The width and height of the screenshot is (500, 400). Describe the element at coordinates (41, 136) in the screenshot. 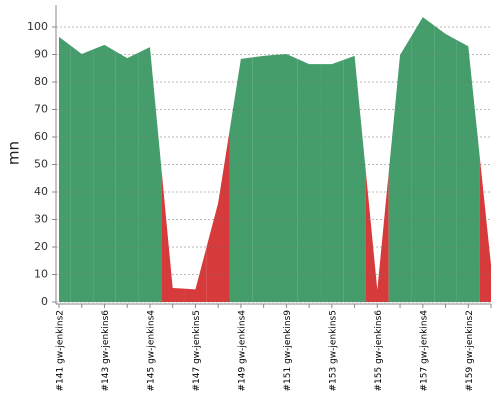

I see `y-tick-label: 60` at that location.